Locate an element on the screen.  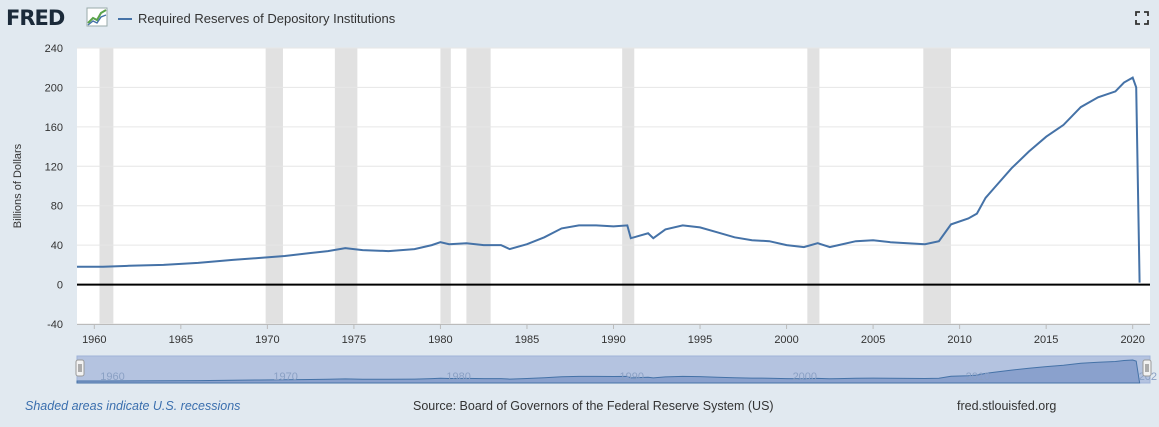
y-tick-label: 200 is located at coordinates (54, 88).